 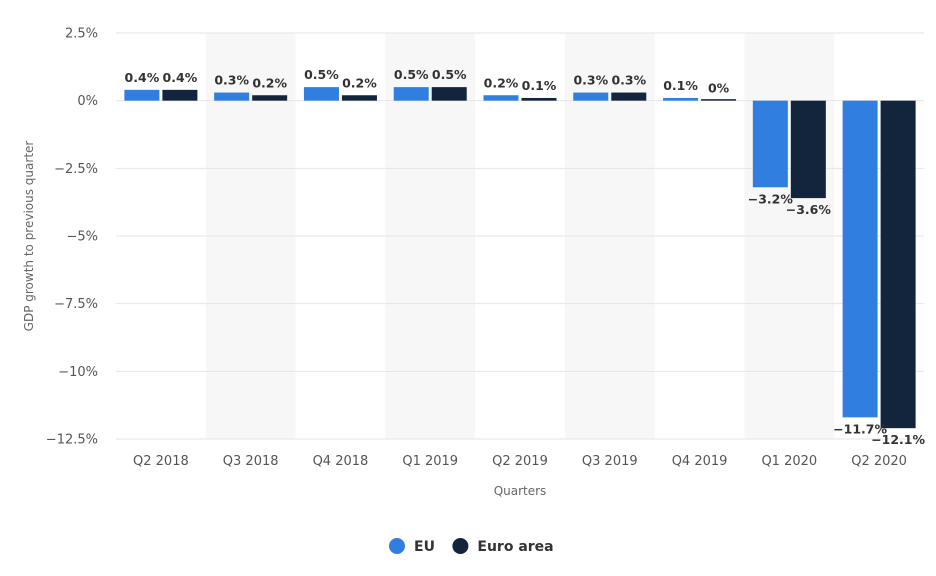 What do you see at coordinates (81, 34) in the screenshot?
I see `y-tick-label: 2.5%` at bounding box center [81, 34].